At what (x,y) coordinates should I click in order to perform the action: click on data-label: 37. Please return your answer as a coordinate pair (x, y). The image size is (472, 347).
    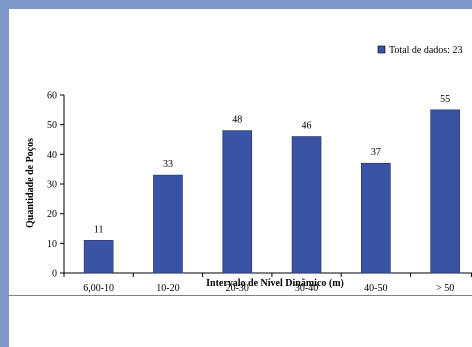
    Looking at the image, I should click on (376, 152).